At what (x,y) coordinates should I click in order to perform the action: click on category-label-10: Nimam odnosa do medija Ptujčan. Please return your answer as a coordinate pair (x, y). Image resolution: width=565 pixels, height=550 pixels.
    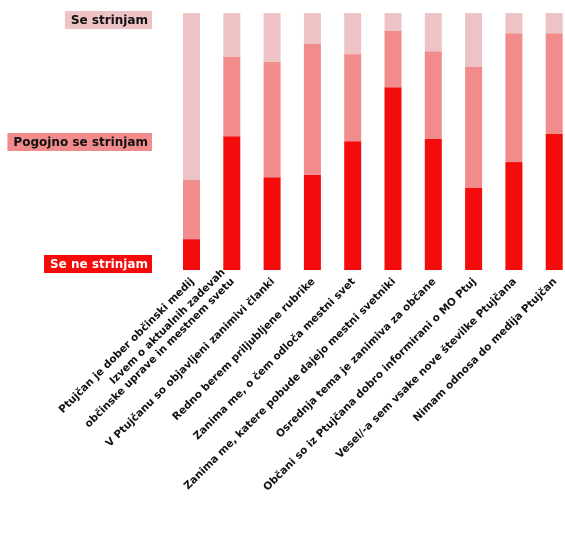
    Looking at the image, I should click on (485, 350).